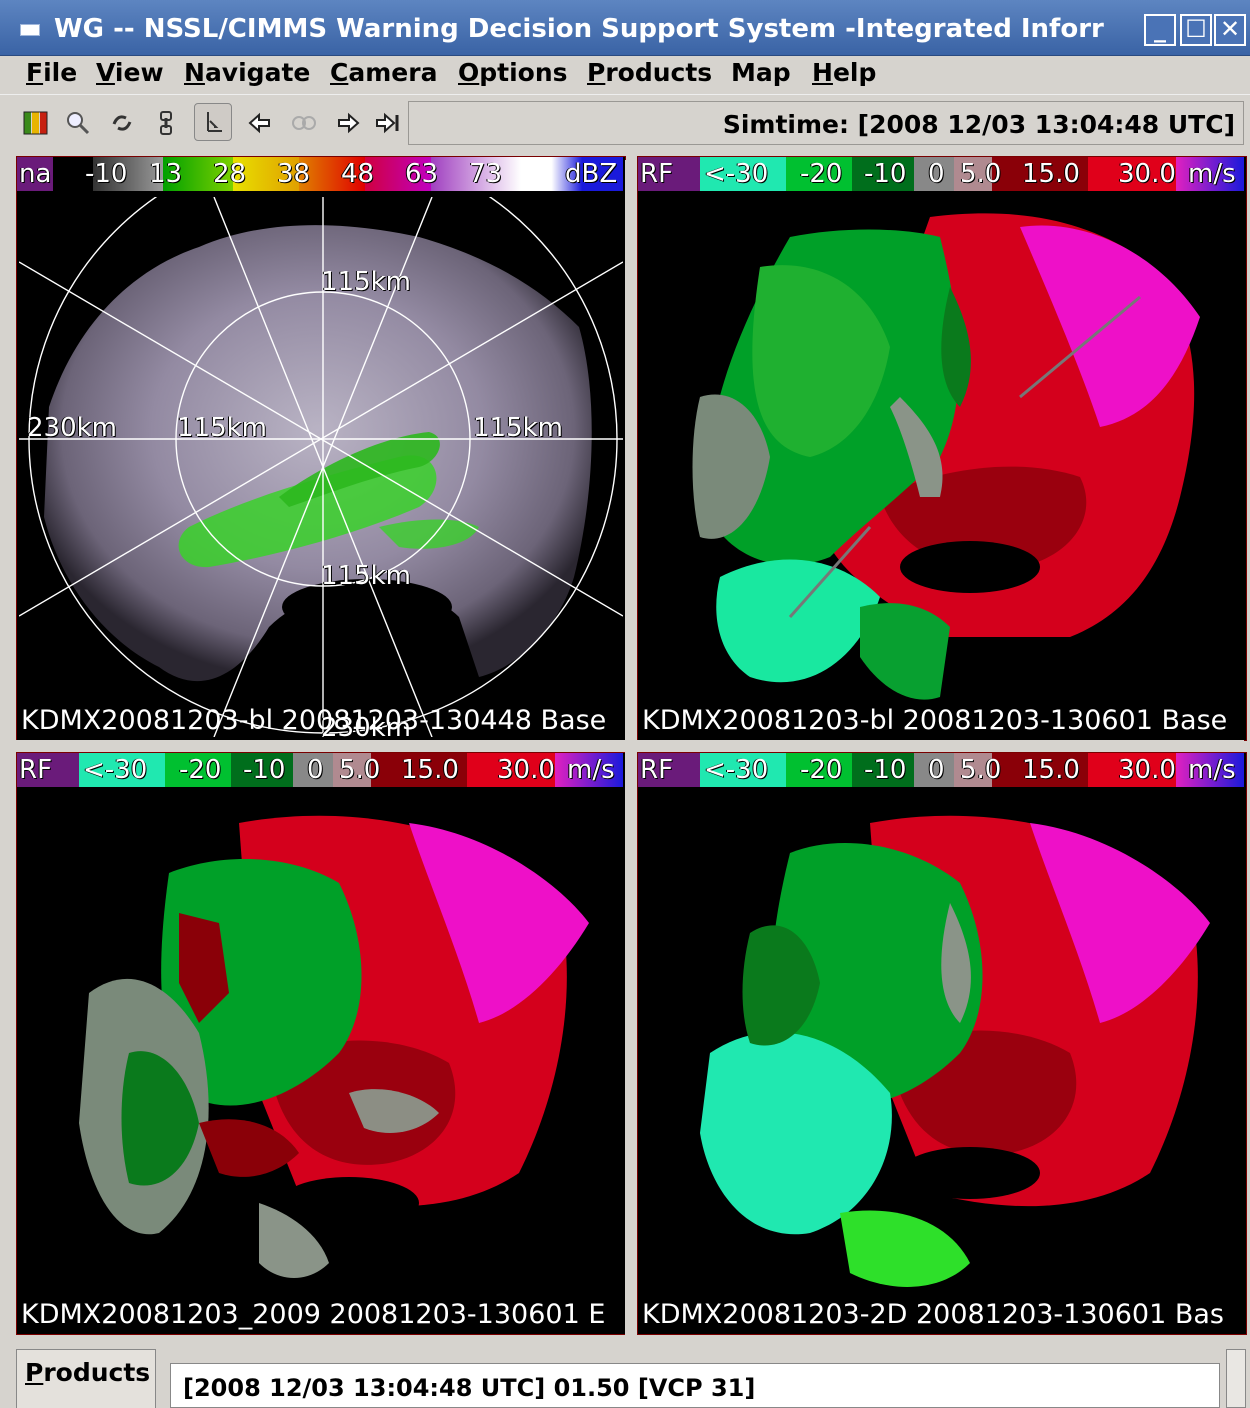 The width and height of the screenshot is (1250, 1408). Describe the element at coordinates (591, 174) in the screenshot. I see `colorbar-label: dBZ` at that location.